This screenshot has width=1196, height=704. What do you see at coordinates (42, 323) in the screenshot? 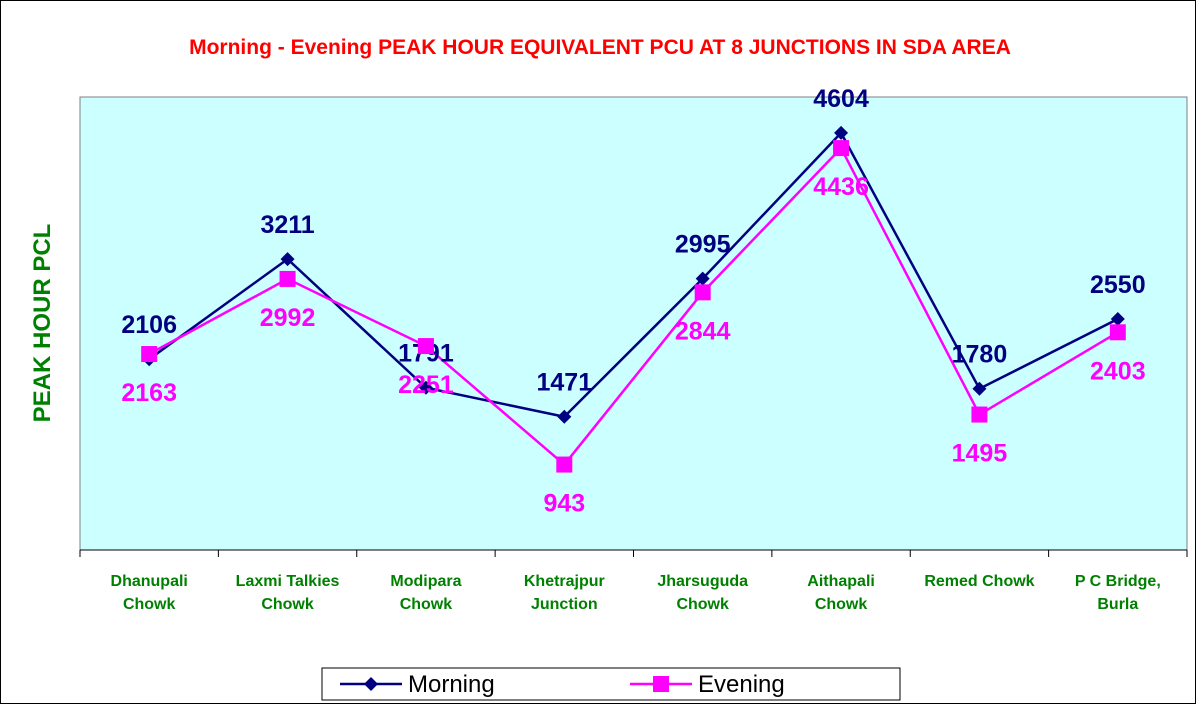
I see `y-axis-label: PEAK HOUR PCL` at bounding box center [42, 323].